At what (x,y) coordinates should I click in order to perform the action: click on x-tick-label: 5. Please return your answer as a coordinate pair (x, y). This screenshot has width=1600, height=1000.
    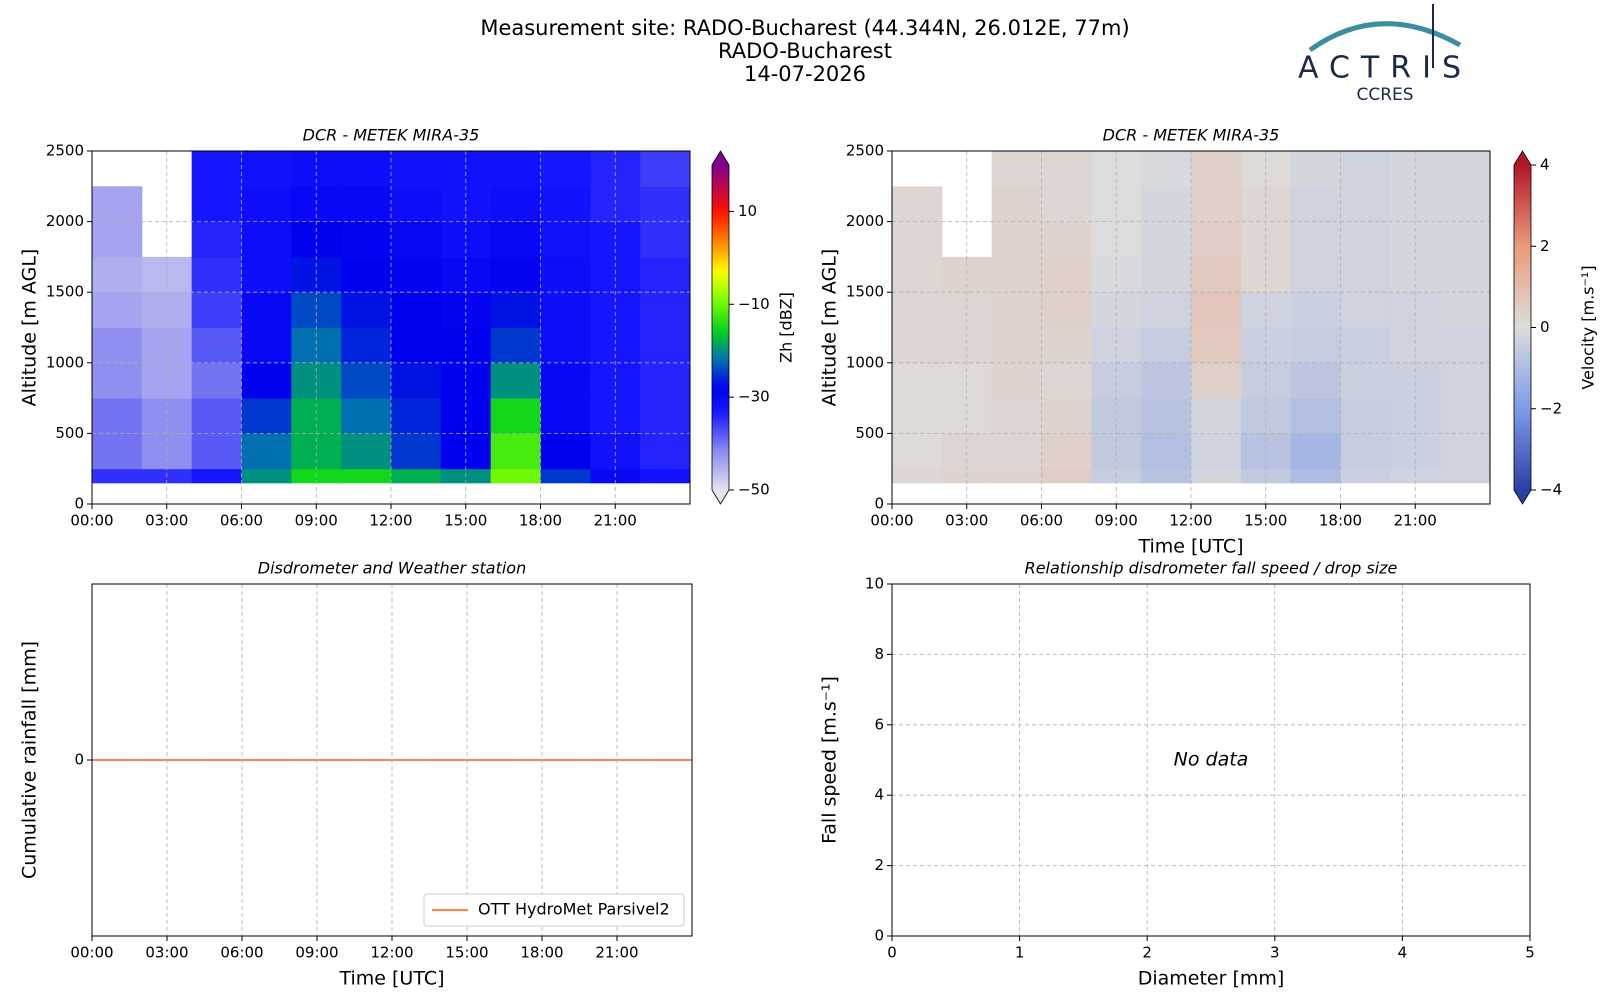
    Looking at the image, I should click on (1530, 953).